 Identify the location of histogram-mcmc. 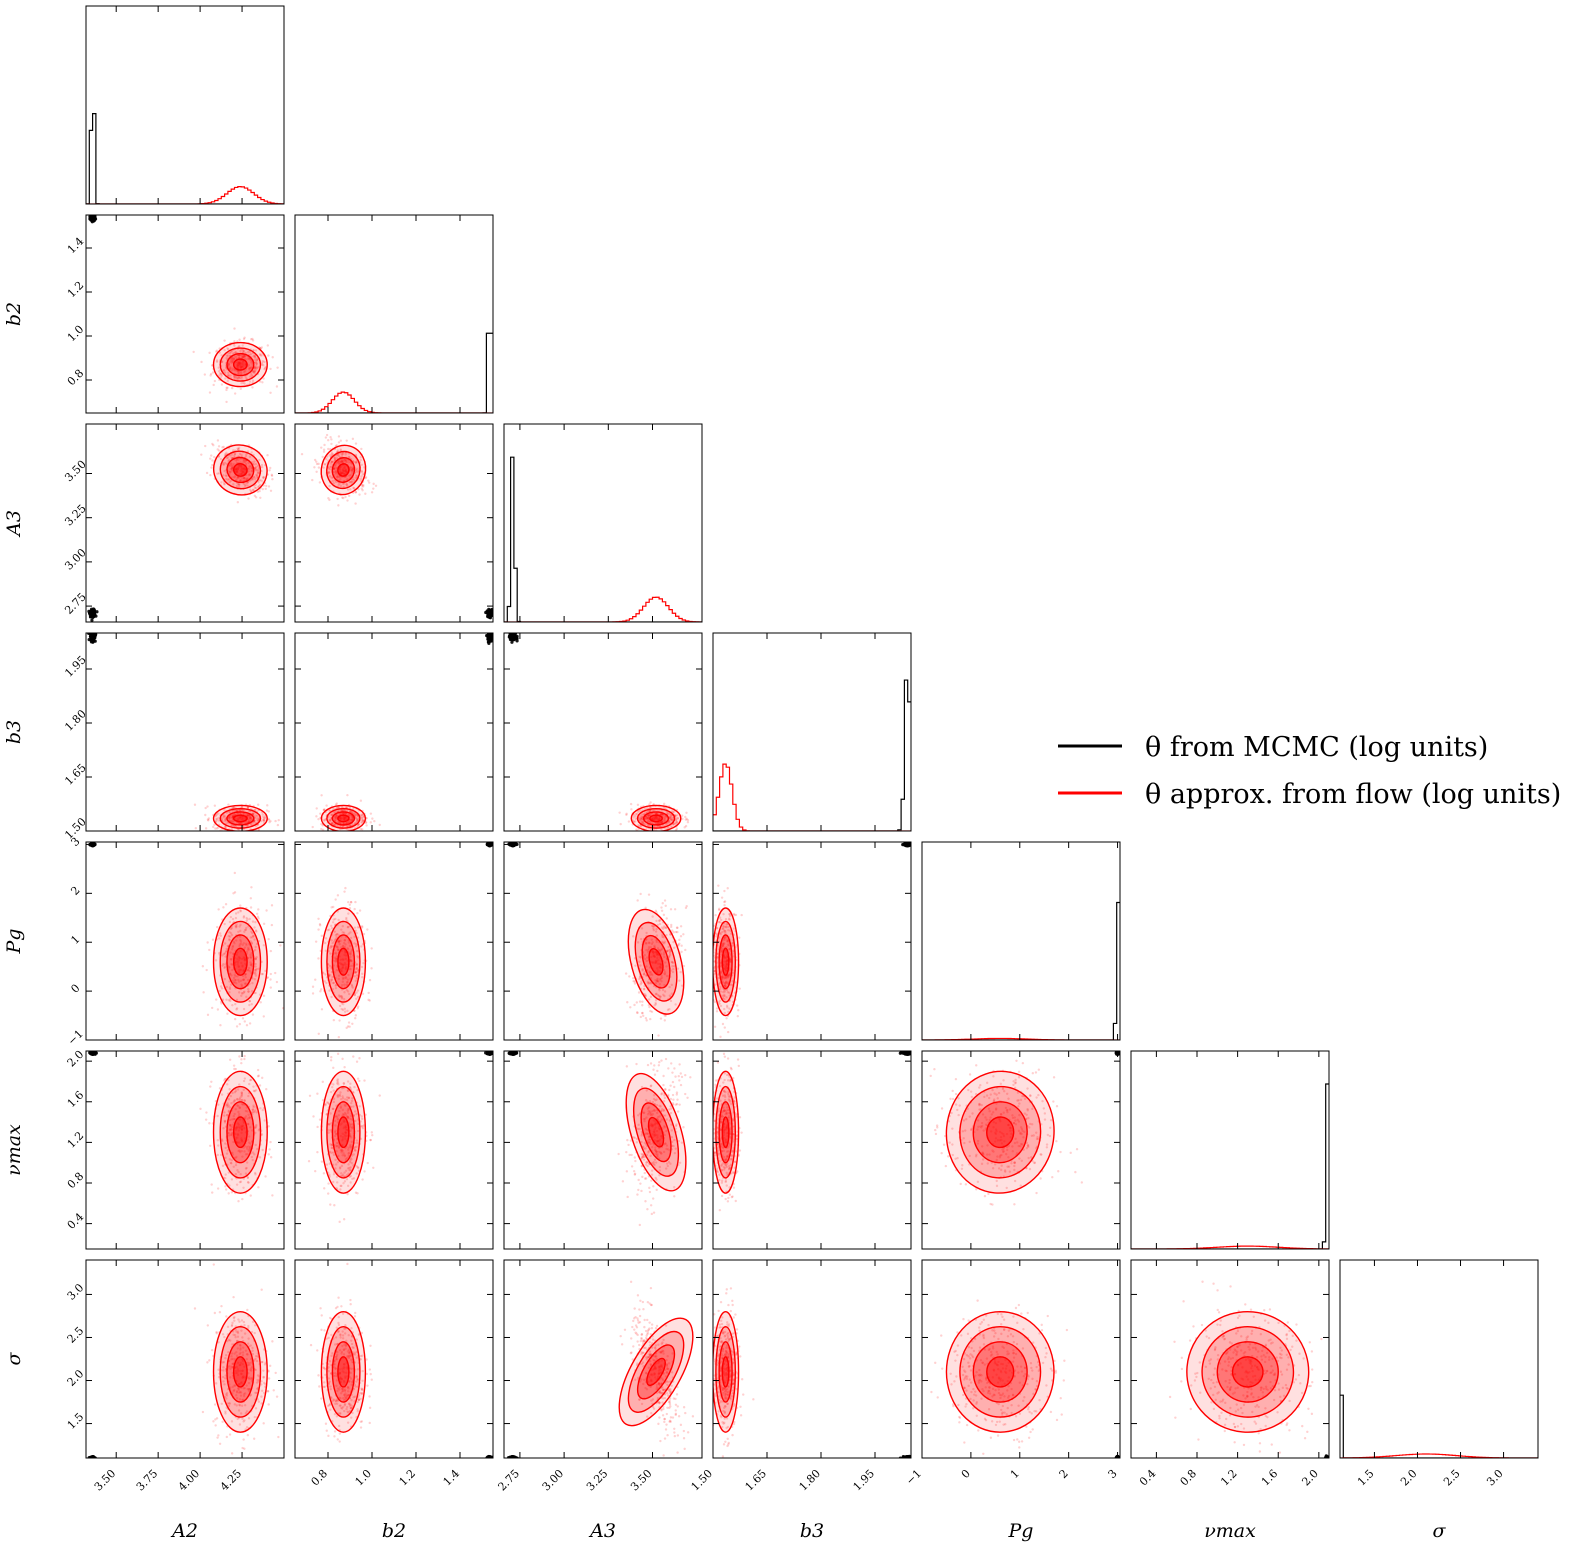
(812, 755).